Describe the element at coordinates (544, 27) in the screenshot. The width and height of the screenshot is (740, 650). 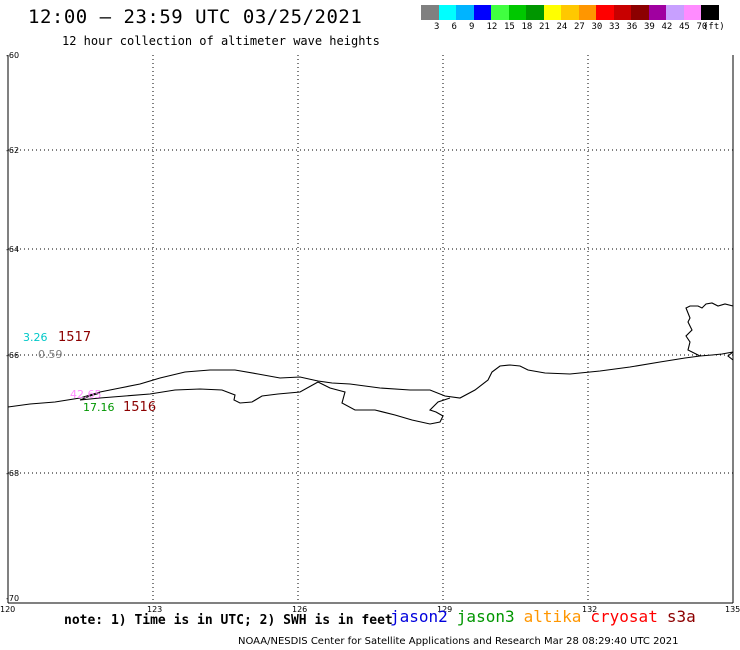
I see `colorbar-label: 21` at that location.